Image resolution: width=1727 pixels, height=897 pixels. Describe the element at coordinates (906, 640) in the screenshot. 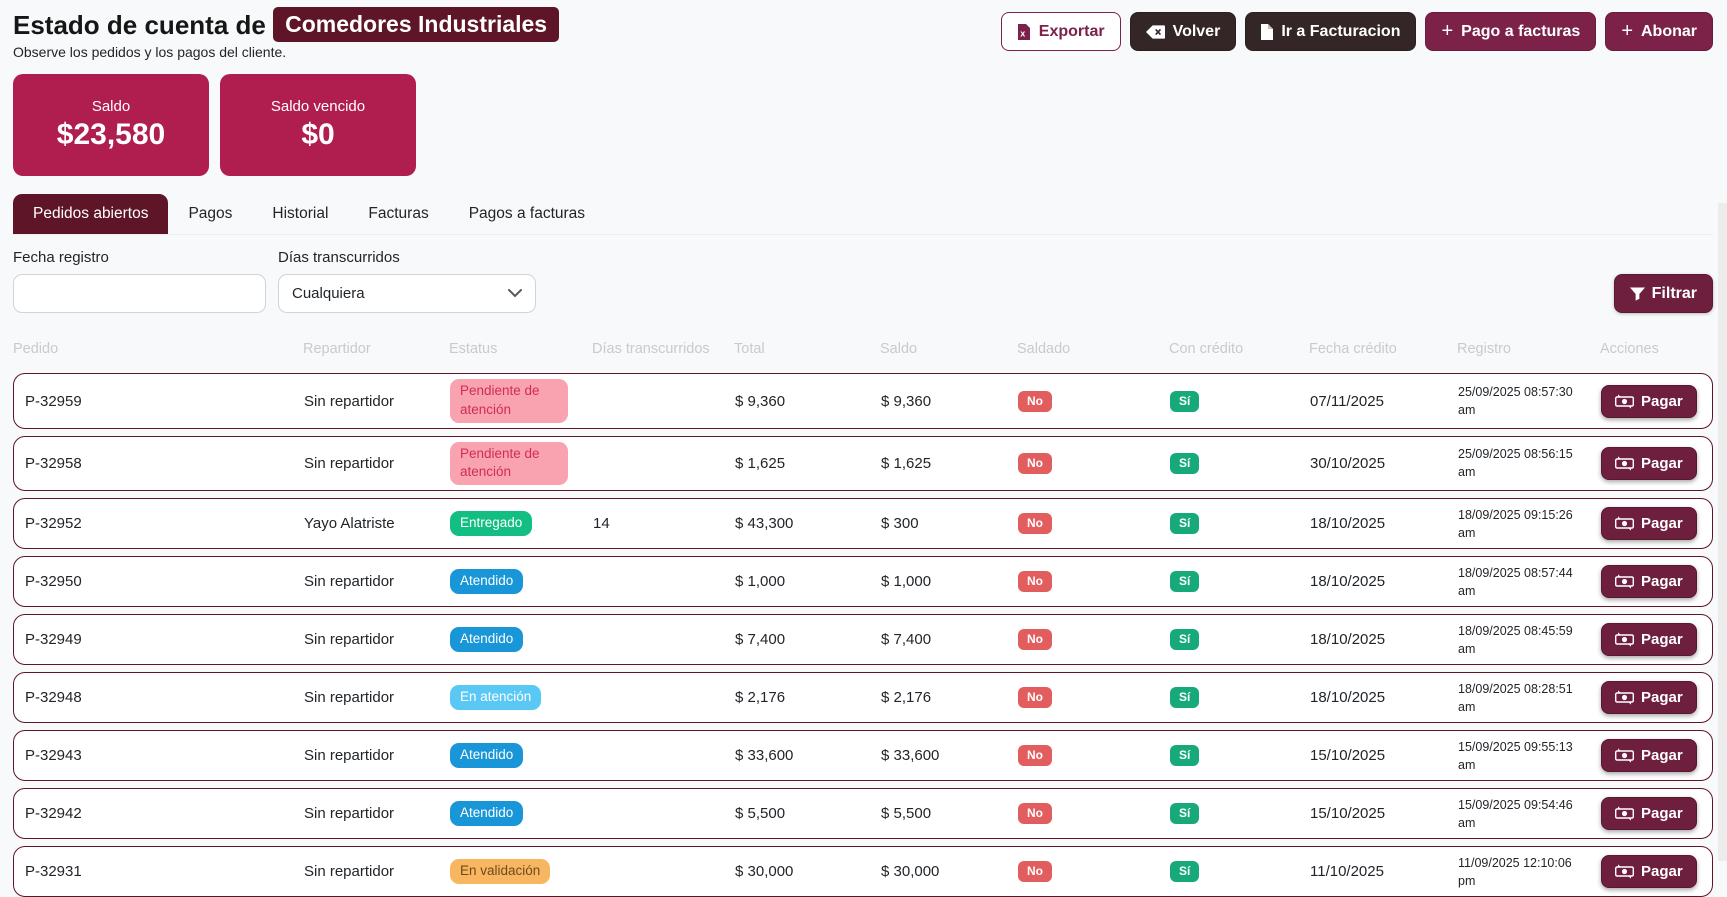

I see `saldo-cell: $ 7,400` at that location.